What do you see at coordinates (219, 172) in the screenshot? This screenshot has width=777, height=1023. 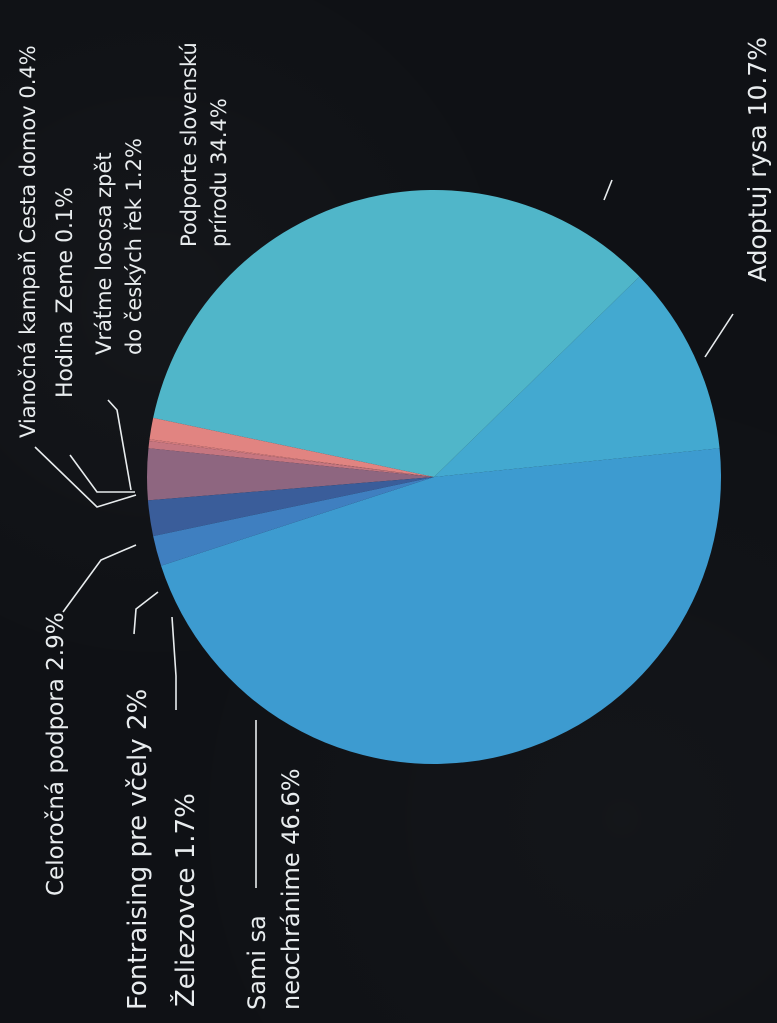 I see `slice-label-2-line-1: prírodu 34.4%` at bounding box center [219, 172].